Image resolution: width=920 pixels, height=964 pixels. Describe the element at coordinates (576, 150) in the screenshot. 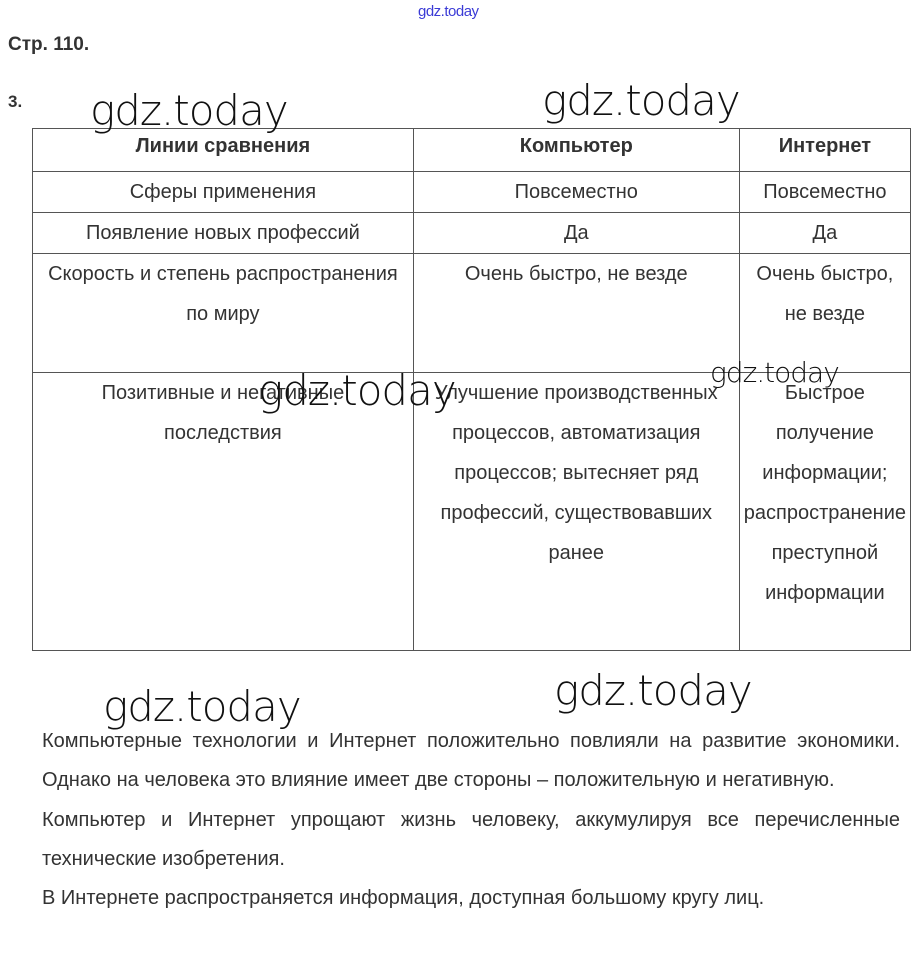

I see `table-header: Компьютер` at that location.